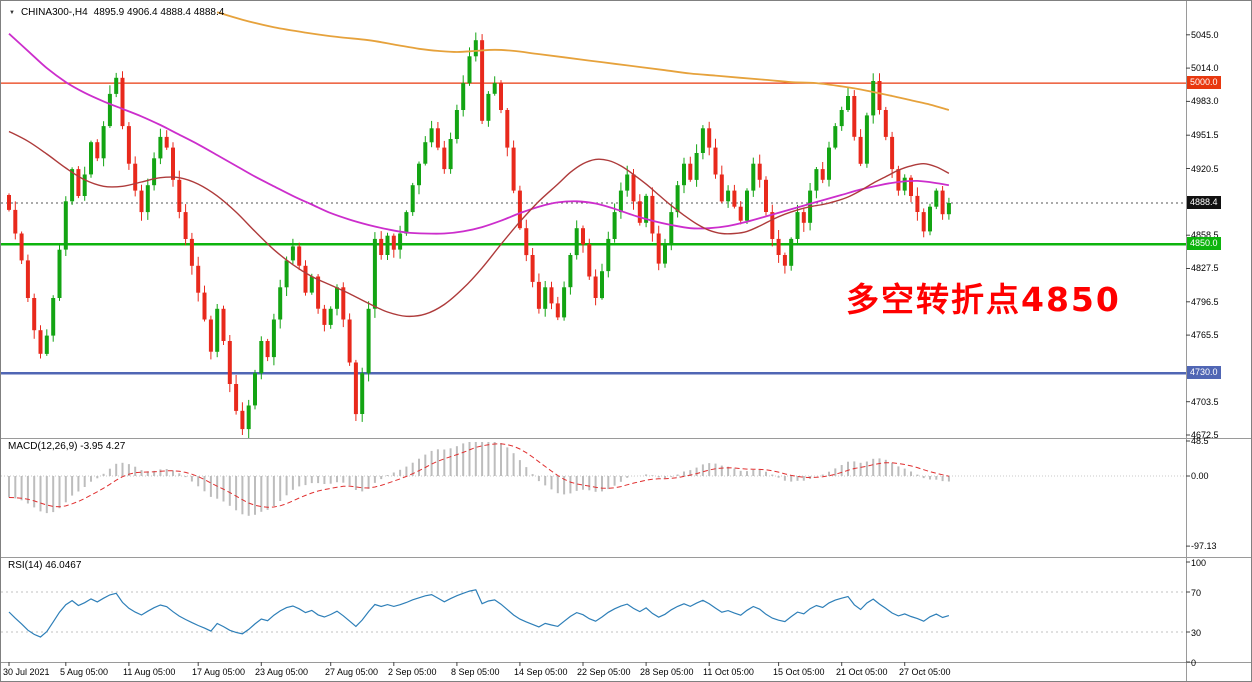  I want to click on time-axis-label: 5 Aug 05:00, so click(84, 672).